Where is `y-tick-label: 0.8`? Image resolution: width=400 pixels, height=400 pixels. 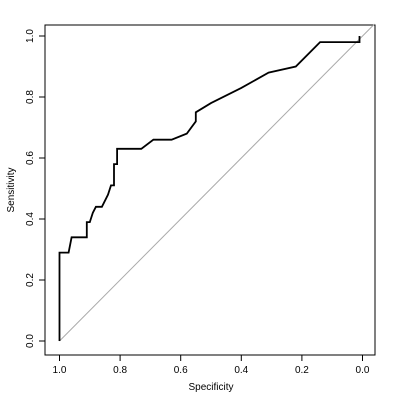
y-tick-label: 0.8 is located at coordinates (30, 97).